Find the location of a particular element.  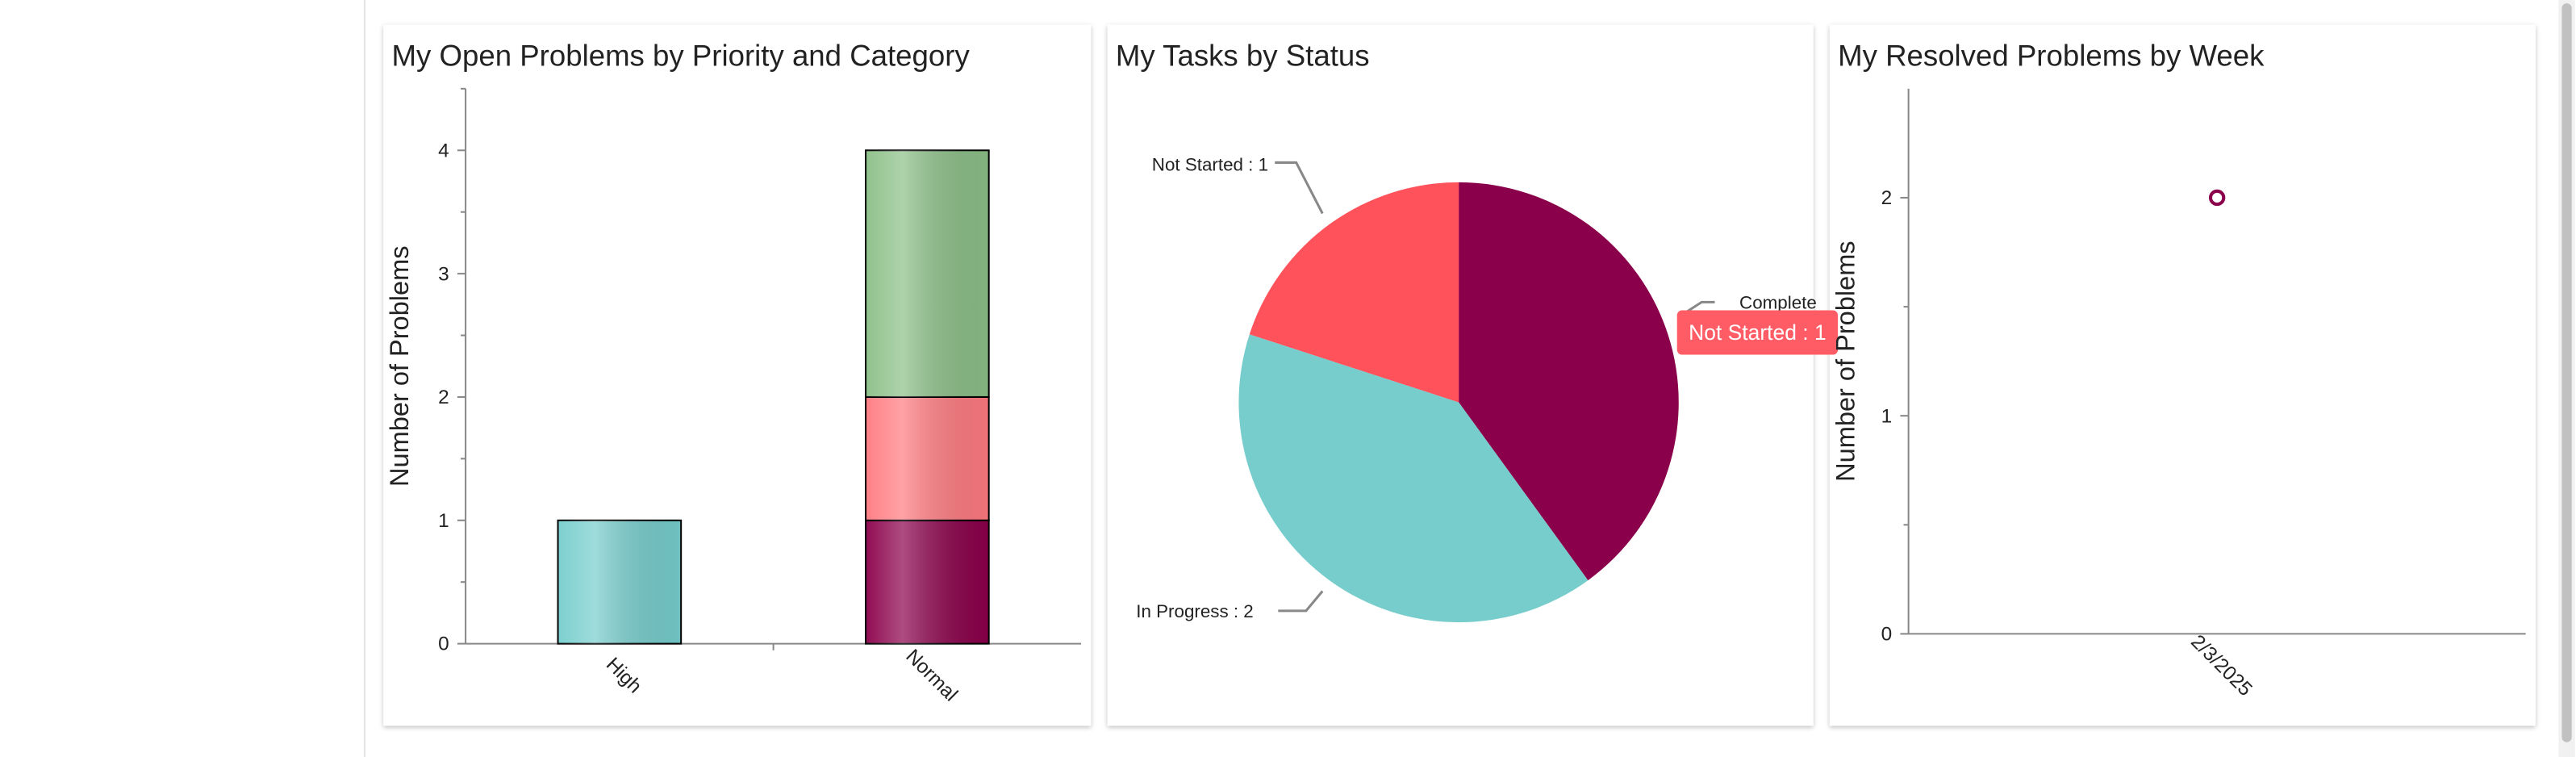

y-tick-label: 4 is located at coordinates (443, 150).